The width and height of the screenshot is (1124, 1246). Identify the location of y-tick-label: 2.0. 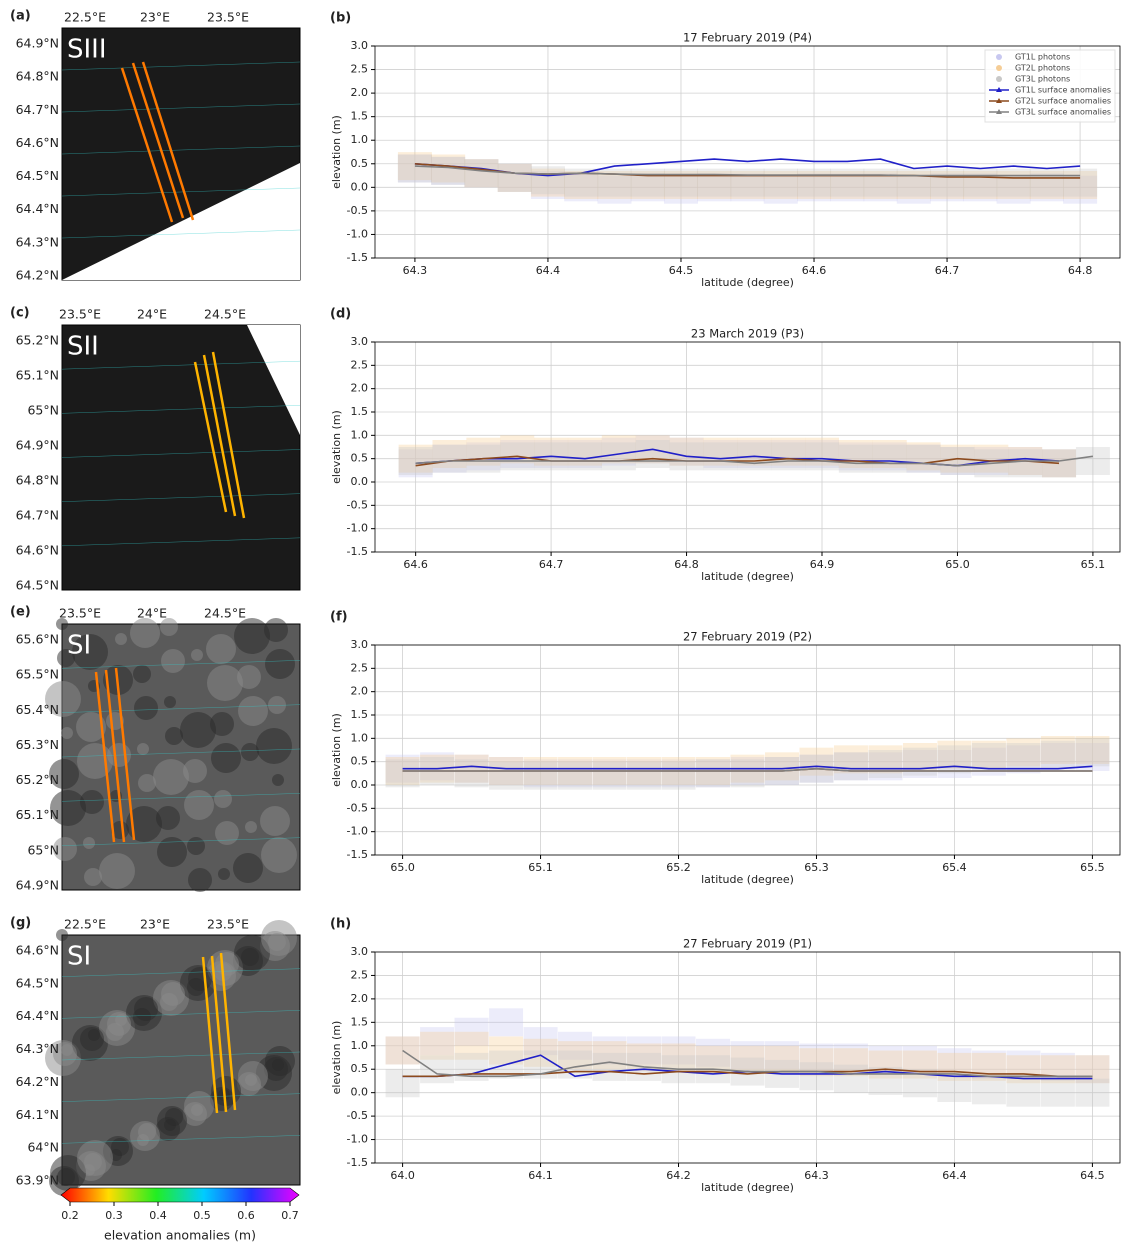
(360, 998).